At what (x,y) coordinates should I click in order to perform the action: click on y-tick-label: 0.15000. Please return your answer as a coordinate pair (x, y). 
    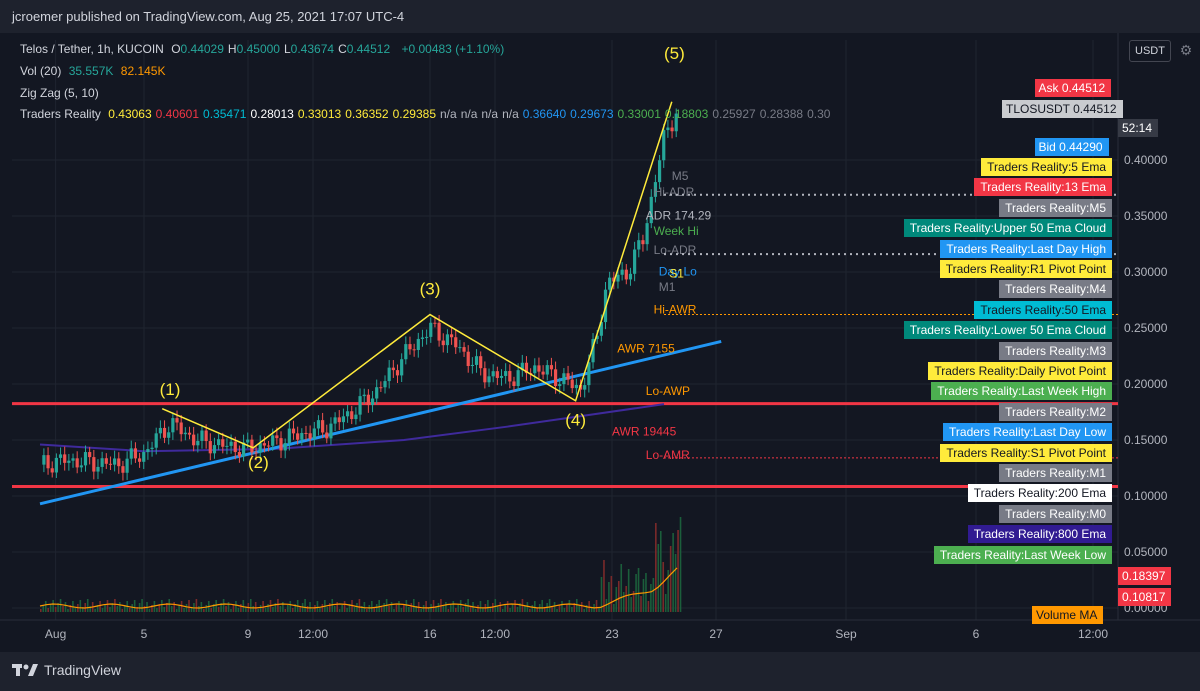
    Looking at the image, I should click on (1146, 440).